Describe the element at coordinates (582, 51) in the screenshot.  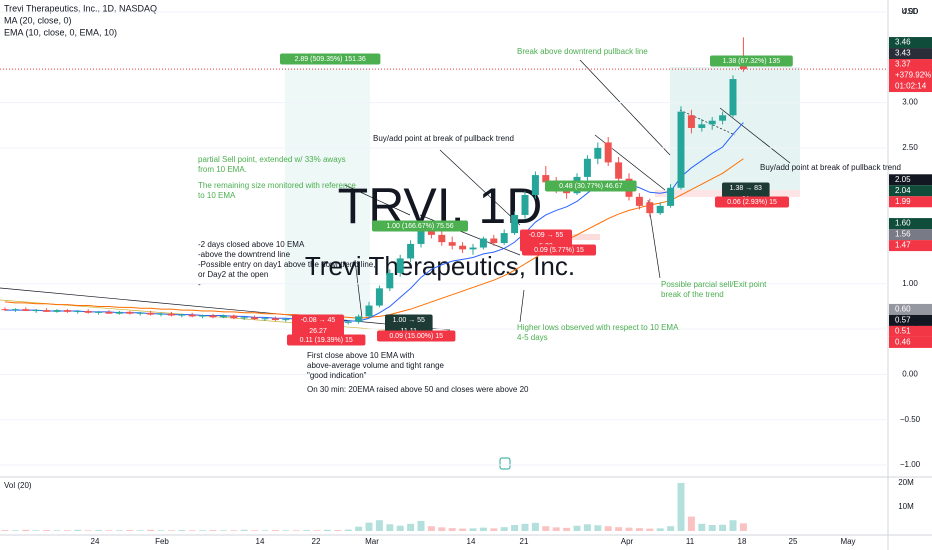
I see `annotation: Break above downtrend pullback line` at that location.